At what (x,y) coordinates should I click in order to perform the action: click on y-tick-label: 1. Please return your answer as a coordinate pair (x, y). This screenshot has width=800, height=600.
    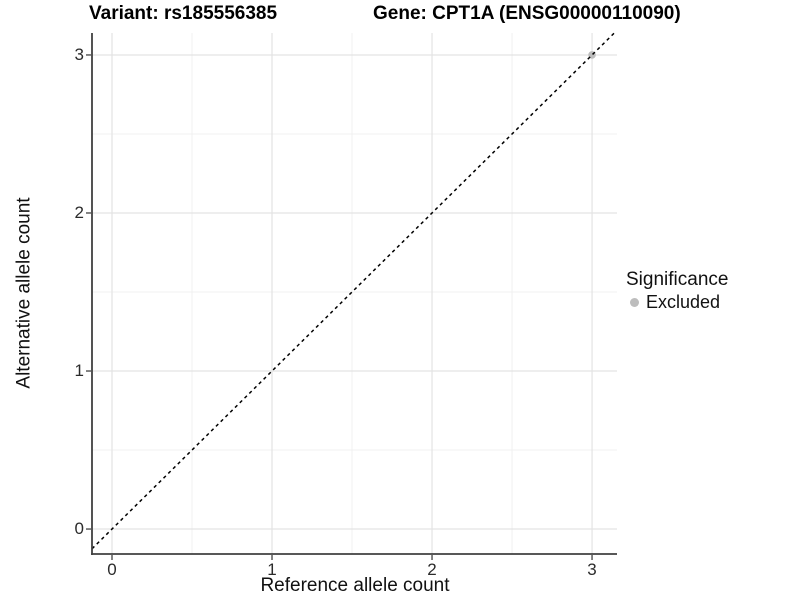
    Looking at the image, I should click on (79, 370).